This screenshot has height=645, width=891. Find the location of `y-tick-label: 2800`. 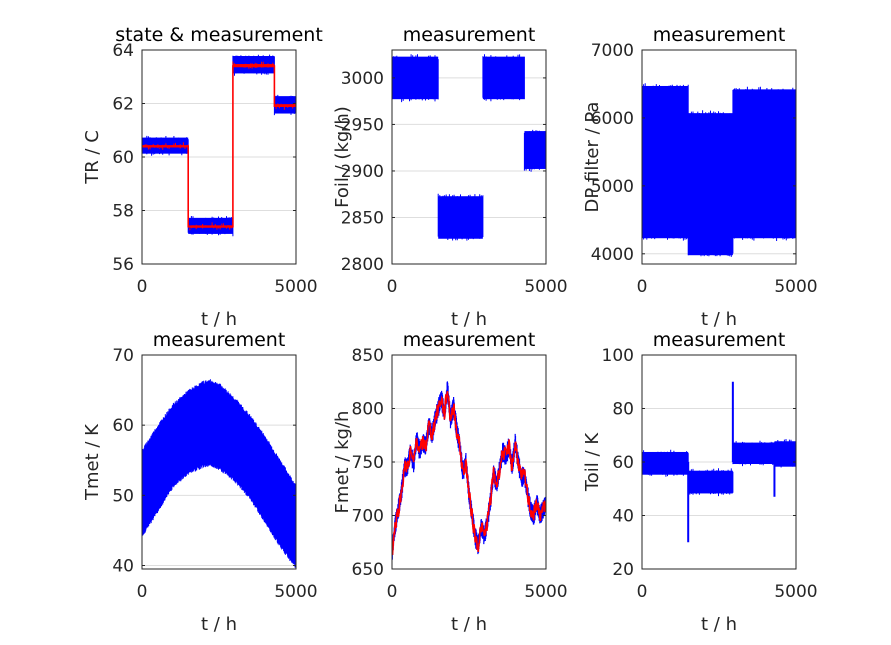

y-tick-label: 2800 is located at coordinates (362, 265).